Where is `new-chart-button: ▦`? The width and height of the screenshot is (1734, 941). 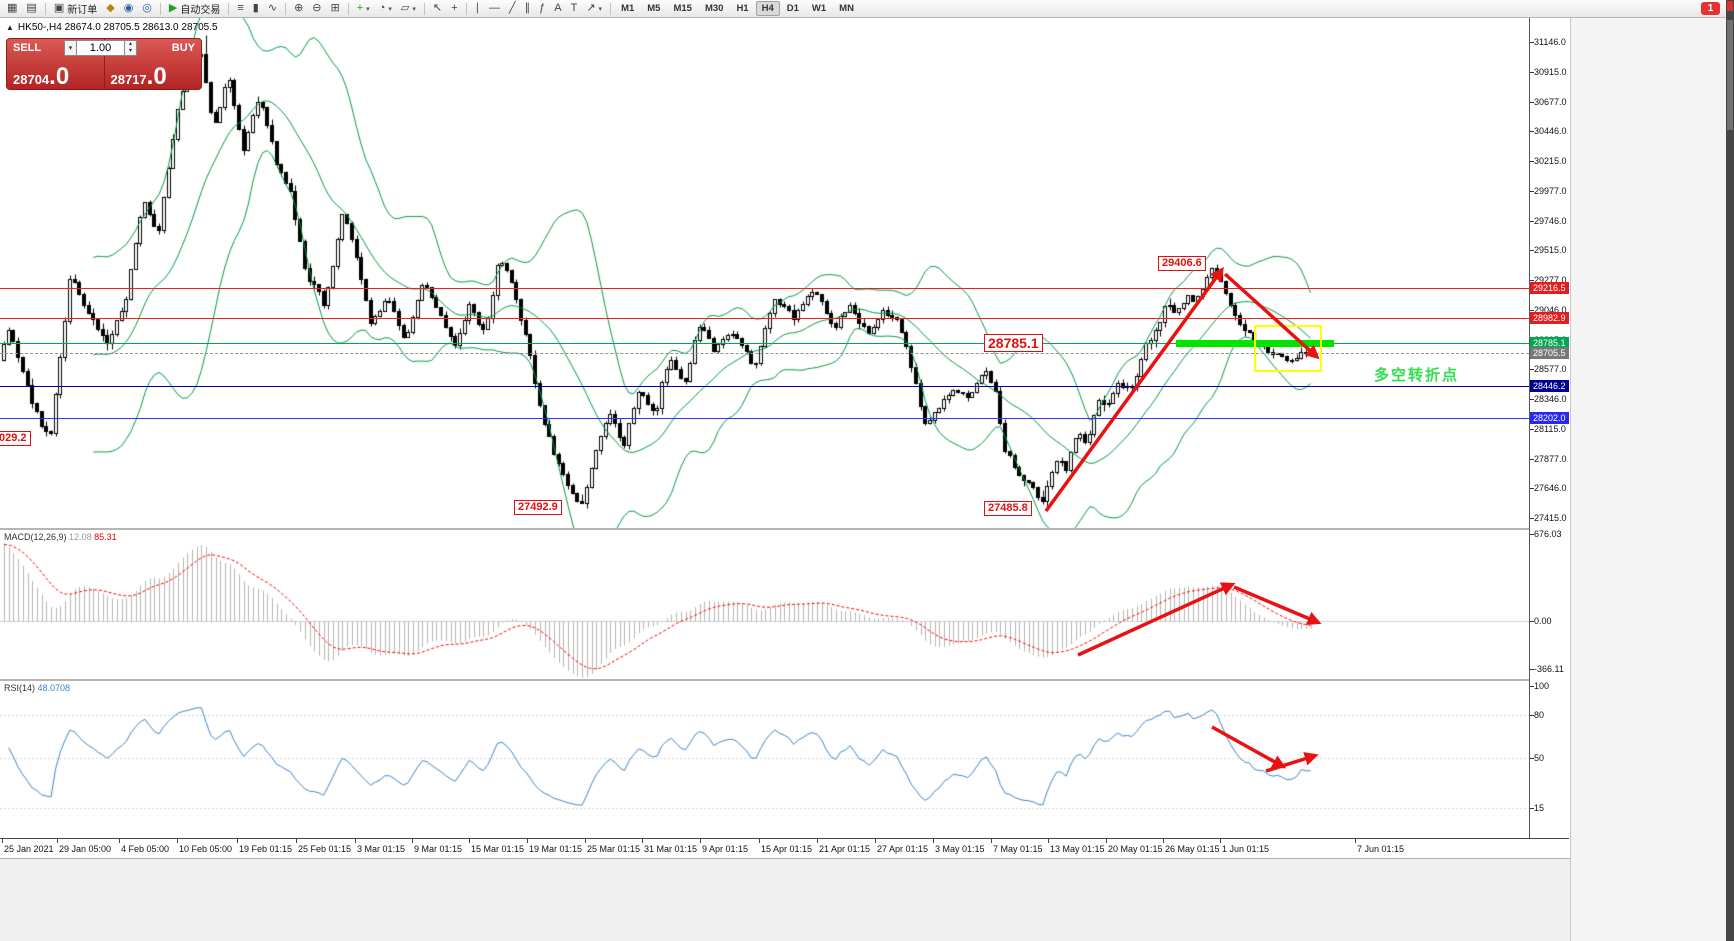
new-chart-button: ▦ is located at coordinates (12, 8).